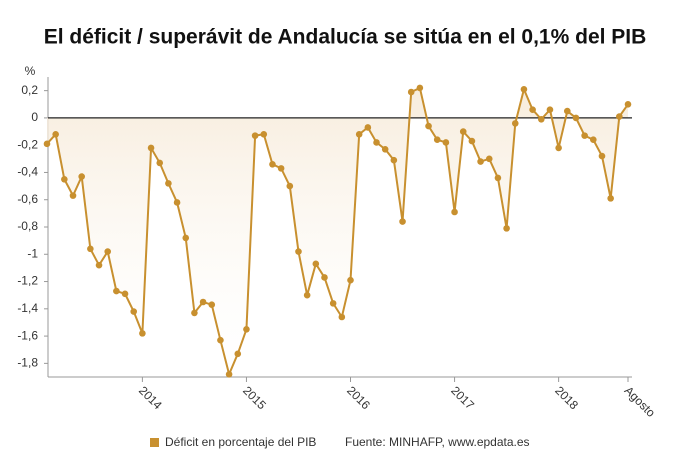 Image resolution: width=690 pixels, height=465 pixels. I want to click on y-tick-label: -0,2, so click(27, 144).